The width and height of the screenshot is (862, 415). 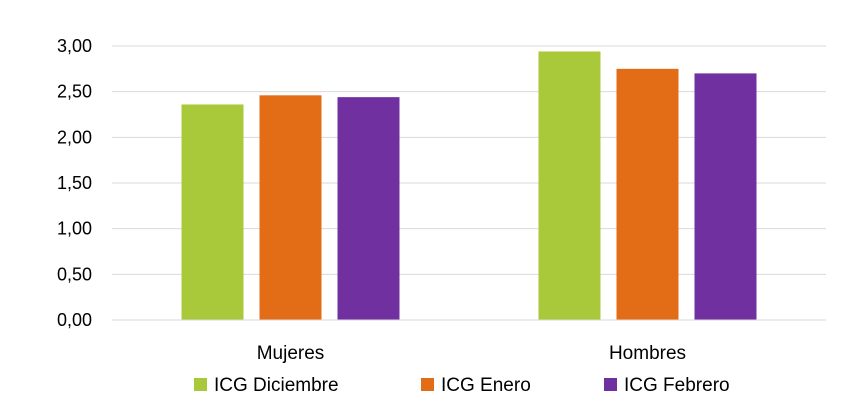 What do you see at coordinates (74, 320) in the screenshot?
I see `y-tick-label: 0,00` at bounding box center [74, 320].